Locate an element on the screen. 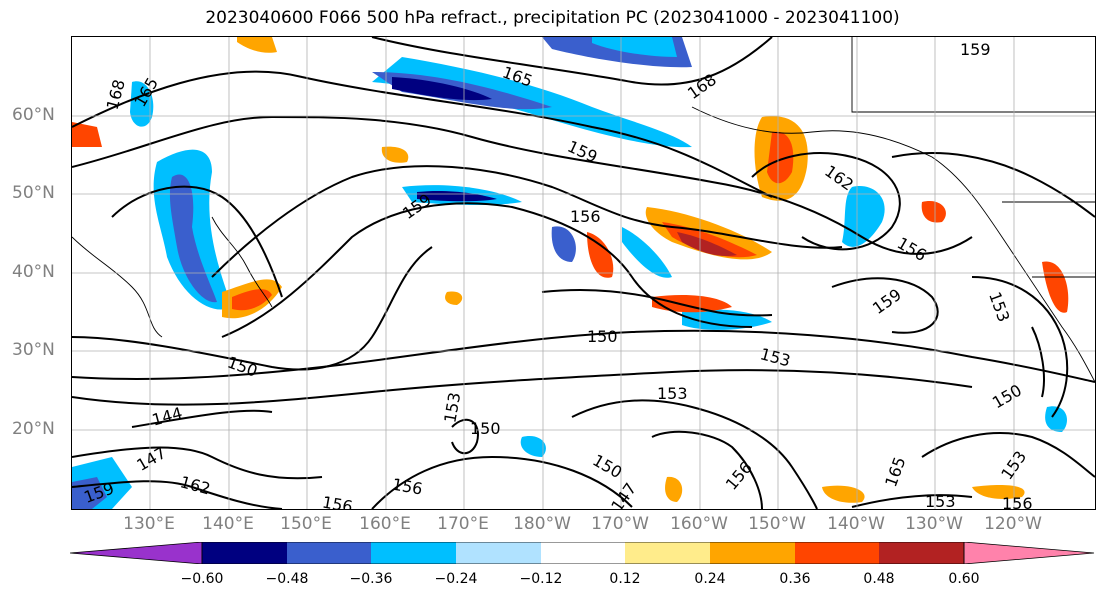  colorbar-tick: 0.12 is located at coordinates (625, 579).